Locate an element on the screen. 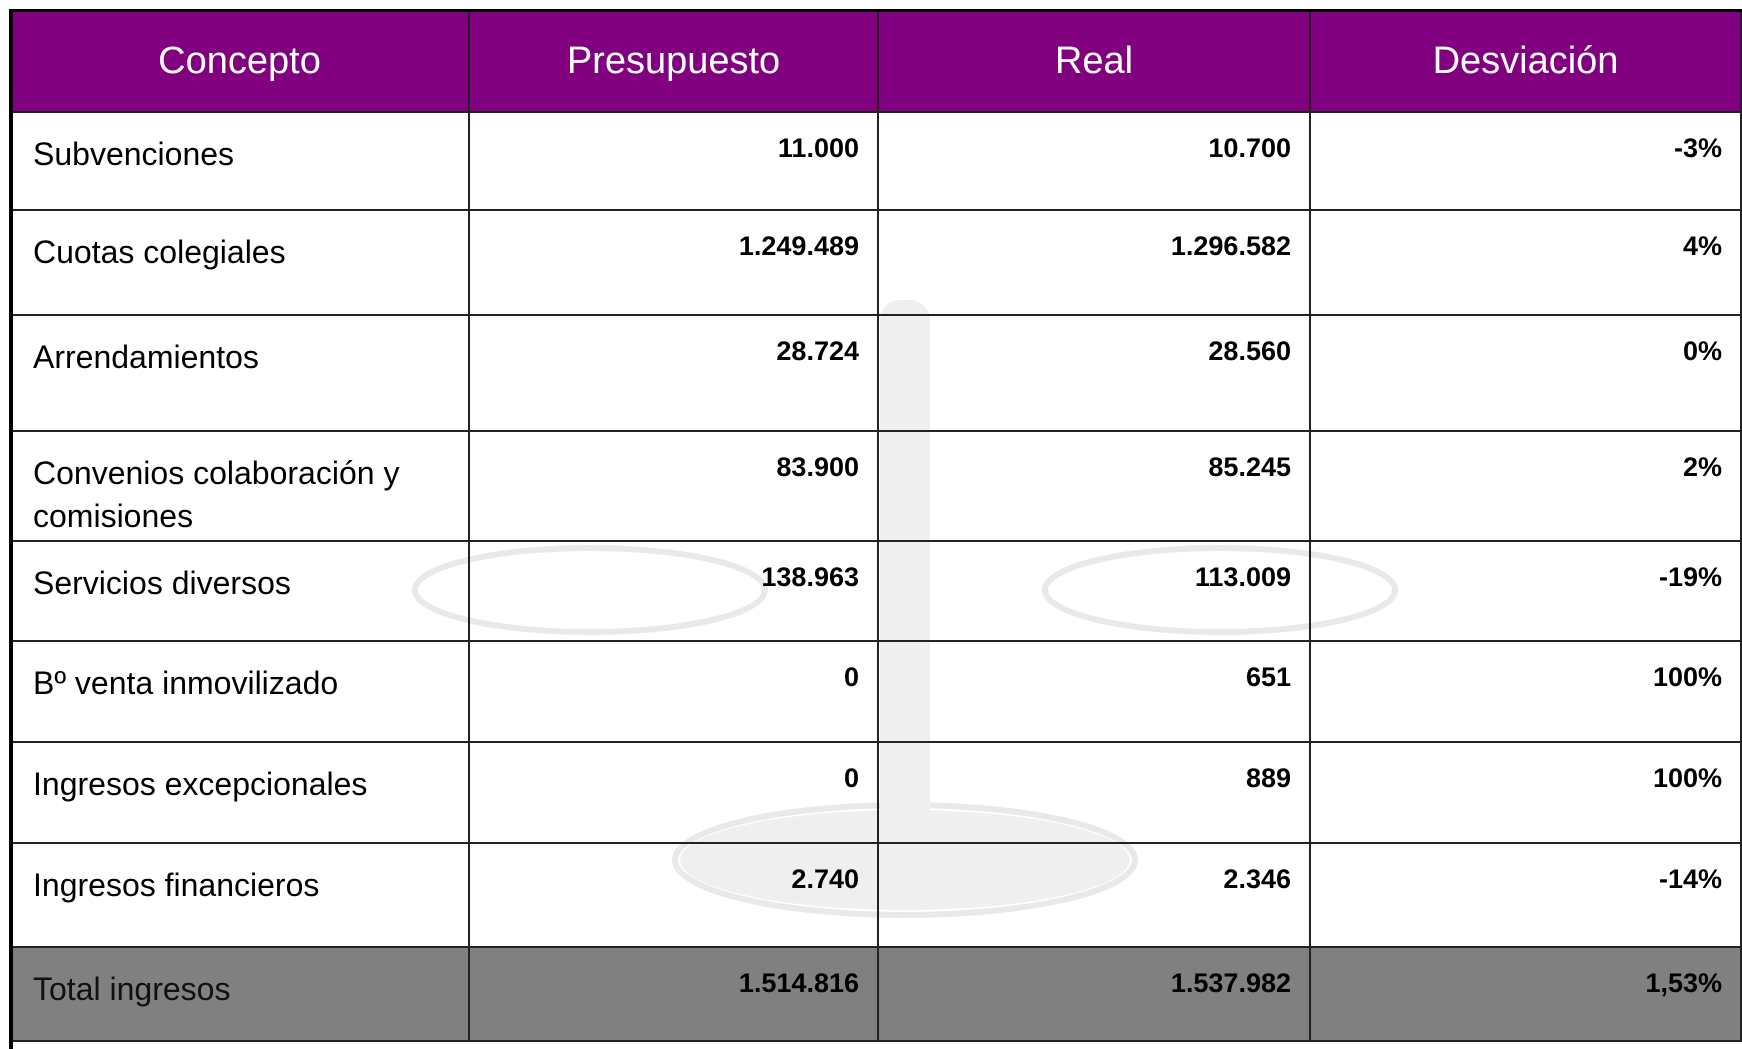 This screenshot has height=1049, width=1742. header-cell: Concepto is located at coordinates (240, 62).